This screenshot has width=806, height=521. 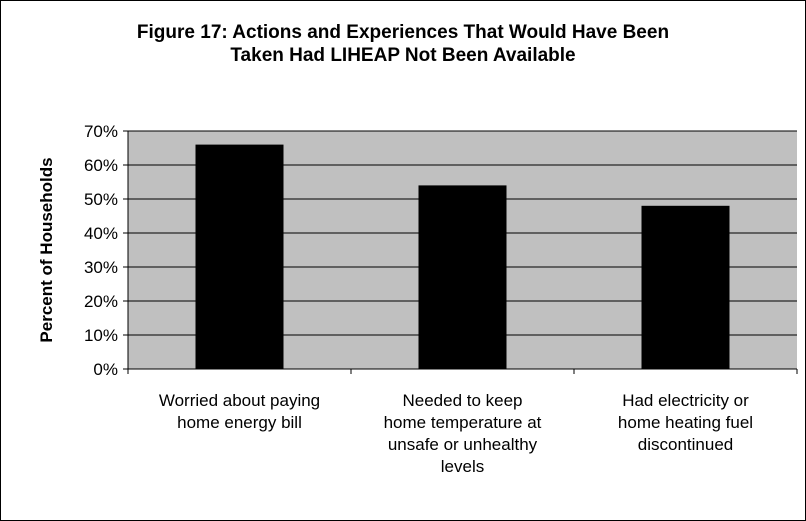 I want to click on category-label: discontinued, so click(x=685, y=444).